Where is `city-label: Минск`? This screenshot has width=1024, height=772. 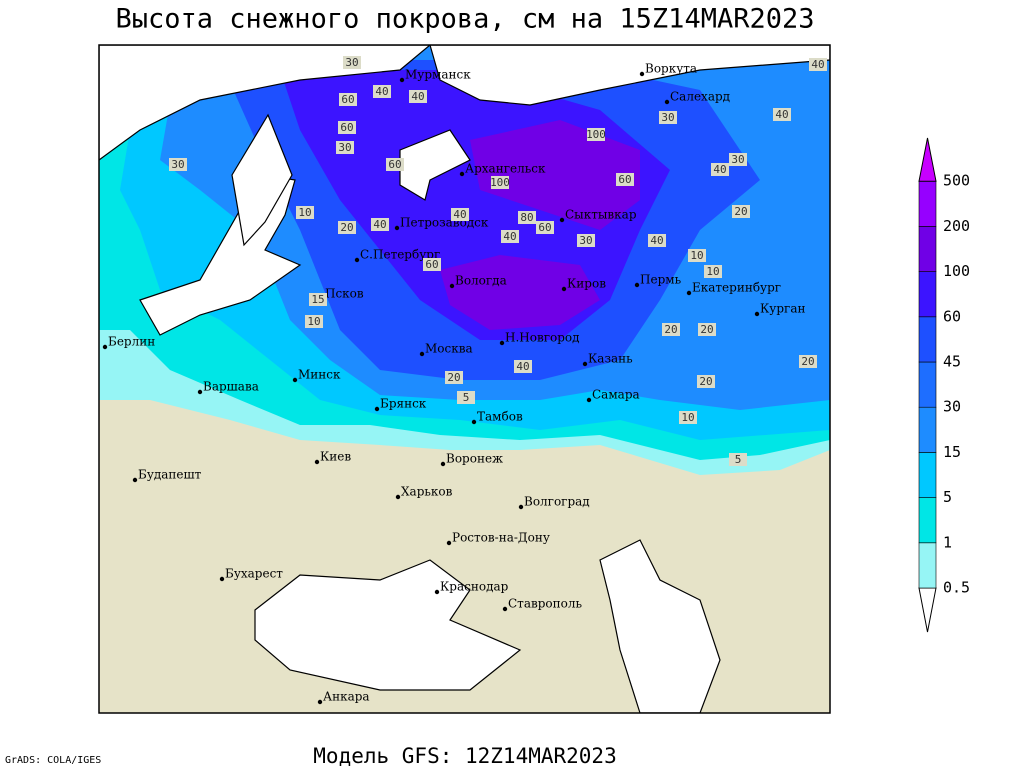 city-label: Минск is located at coordinates (319, 375).